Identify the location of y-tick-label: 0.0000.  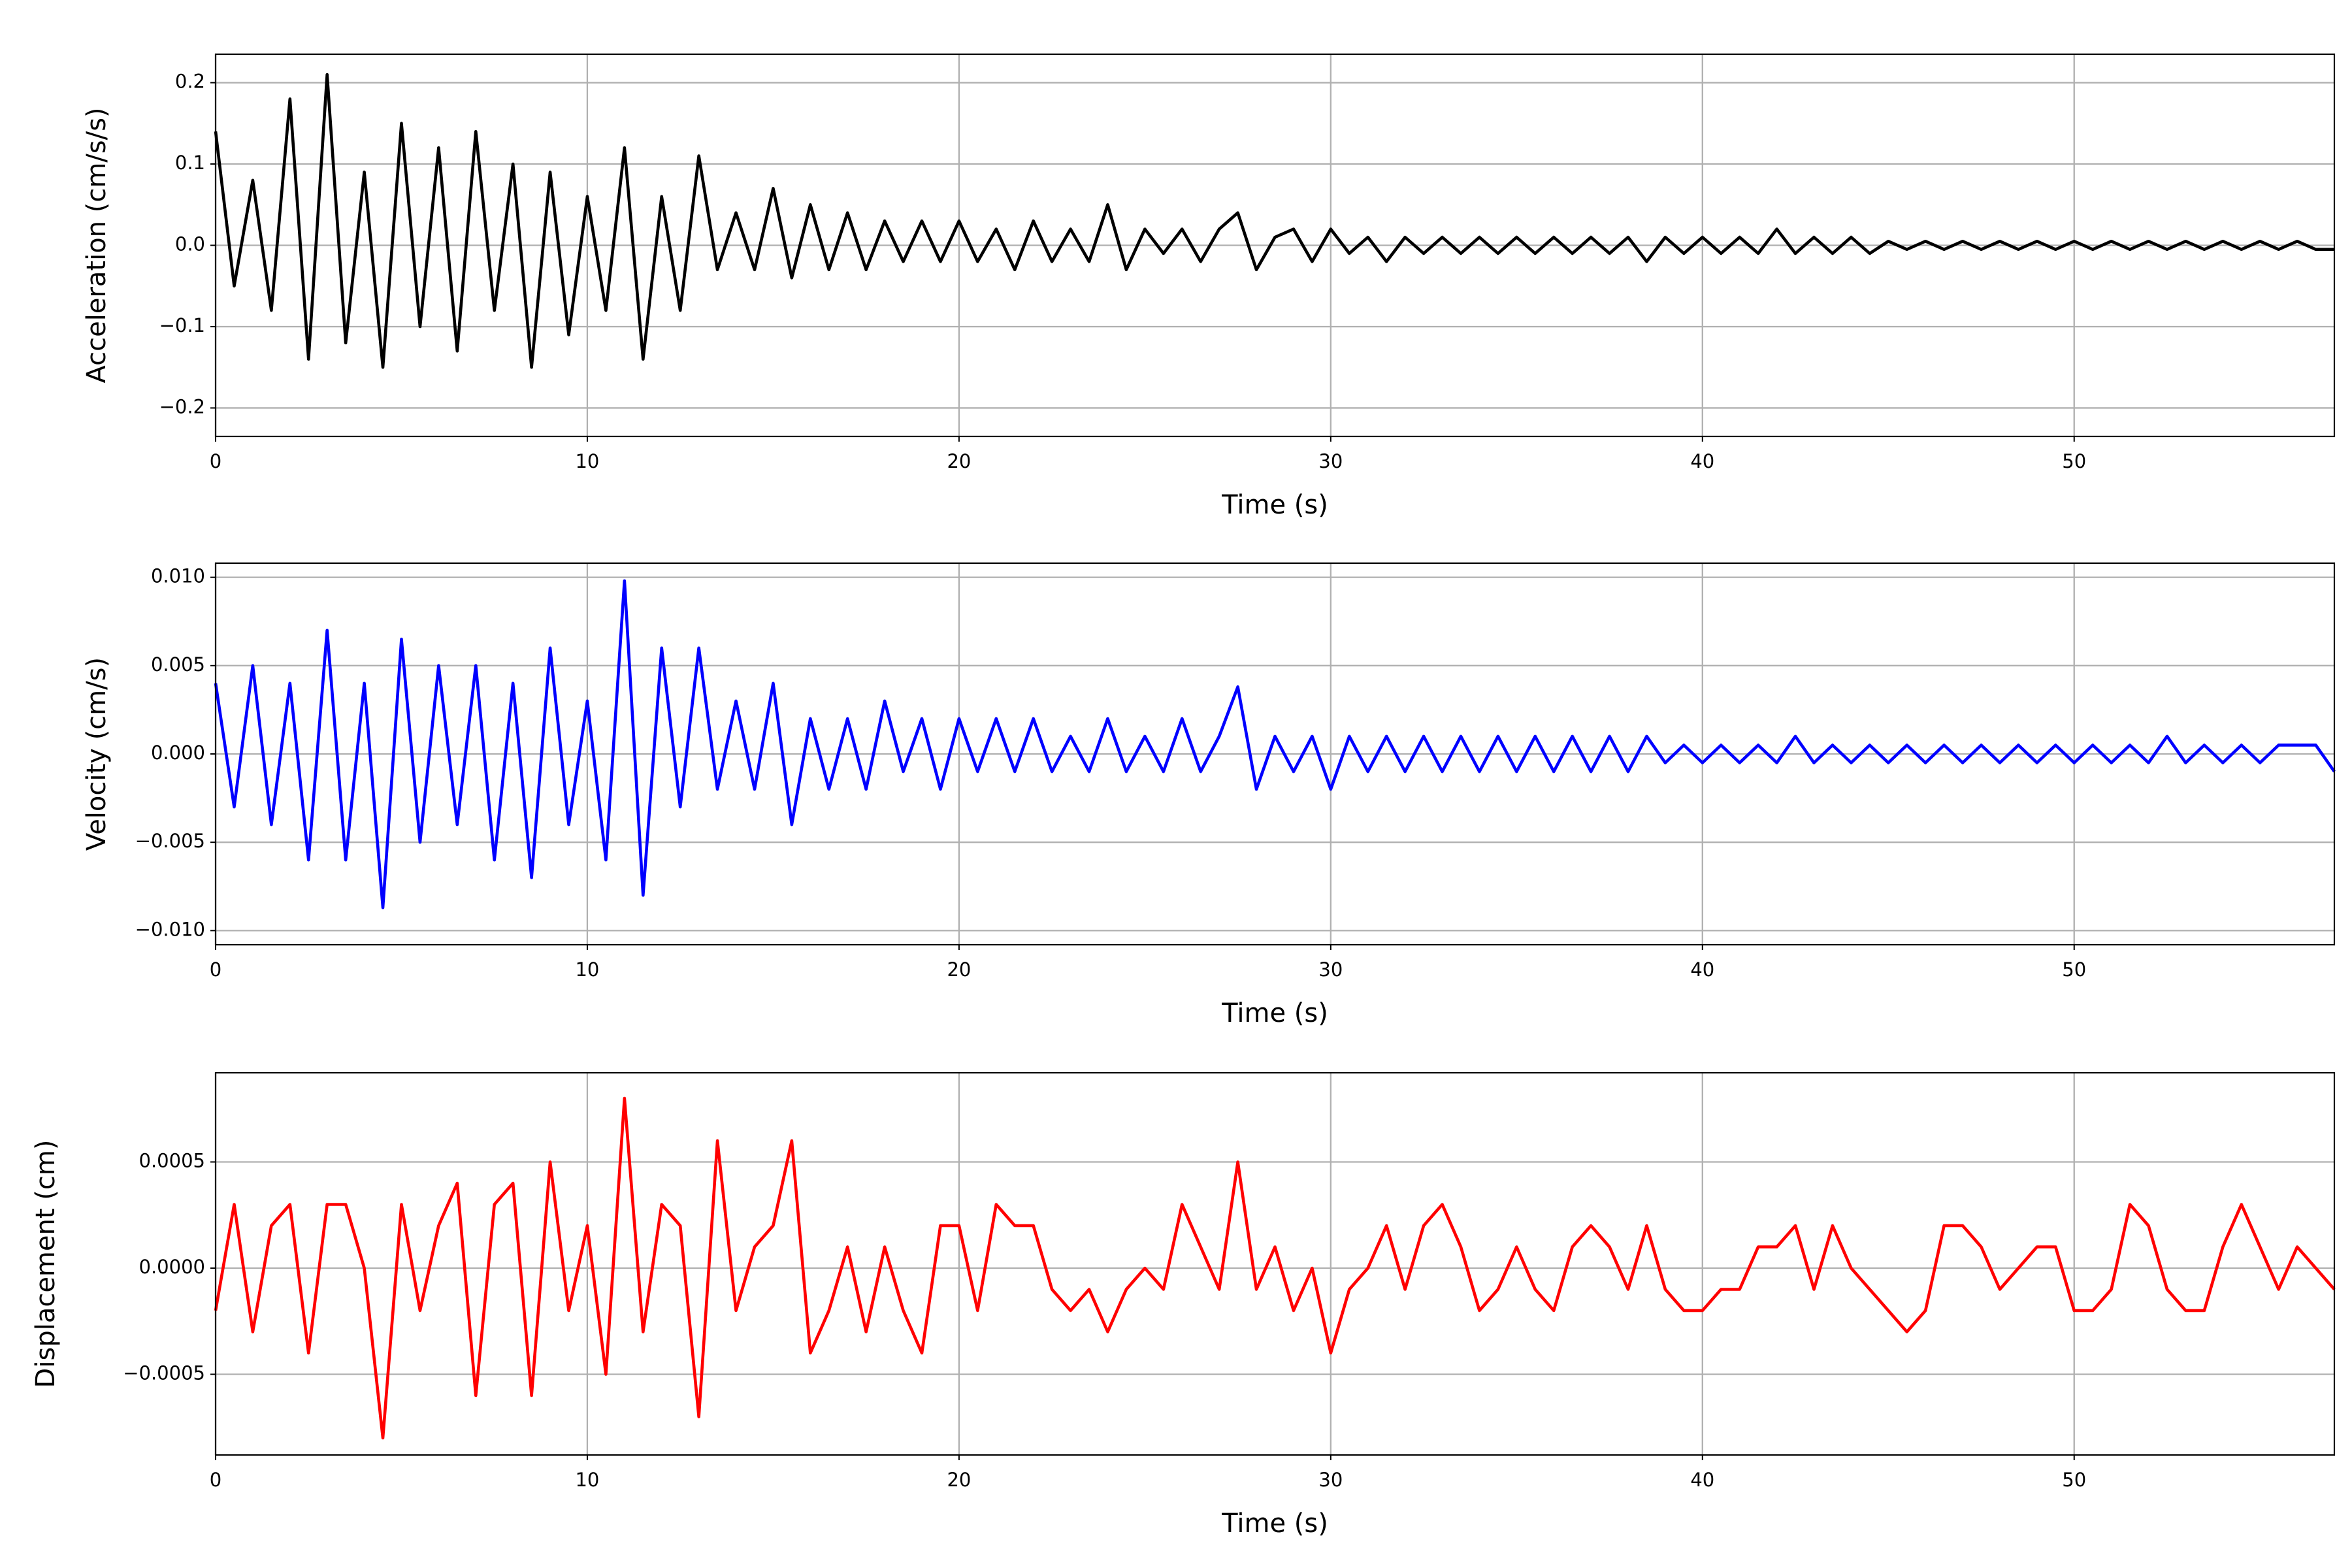
(172, 1267).